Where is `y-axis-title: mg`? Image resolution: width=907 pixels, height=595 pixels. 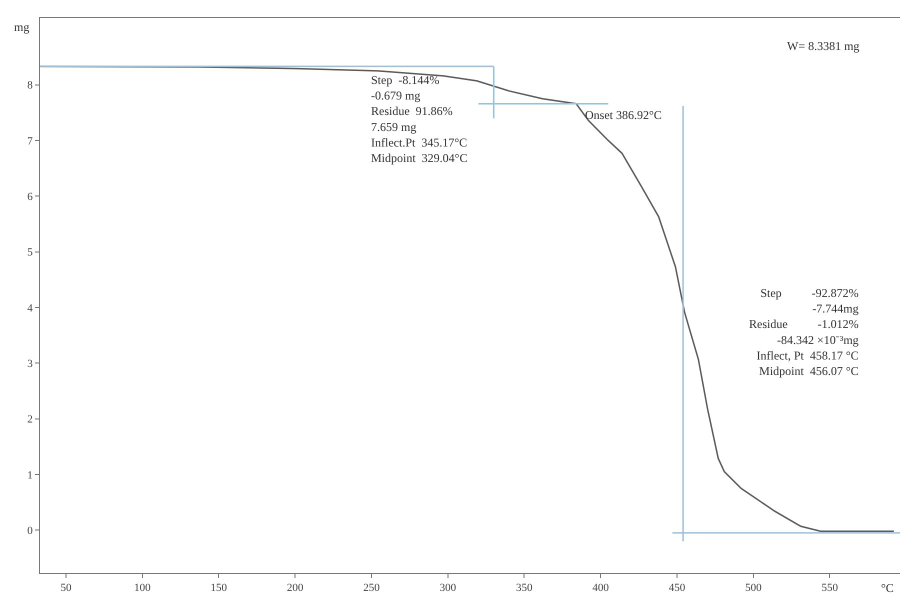 y-axis-title: mg is located at coordinates (22, 27).